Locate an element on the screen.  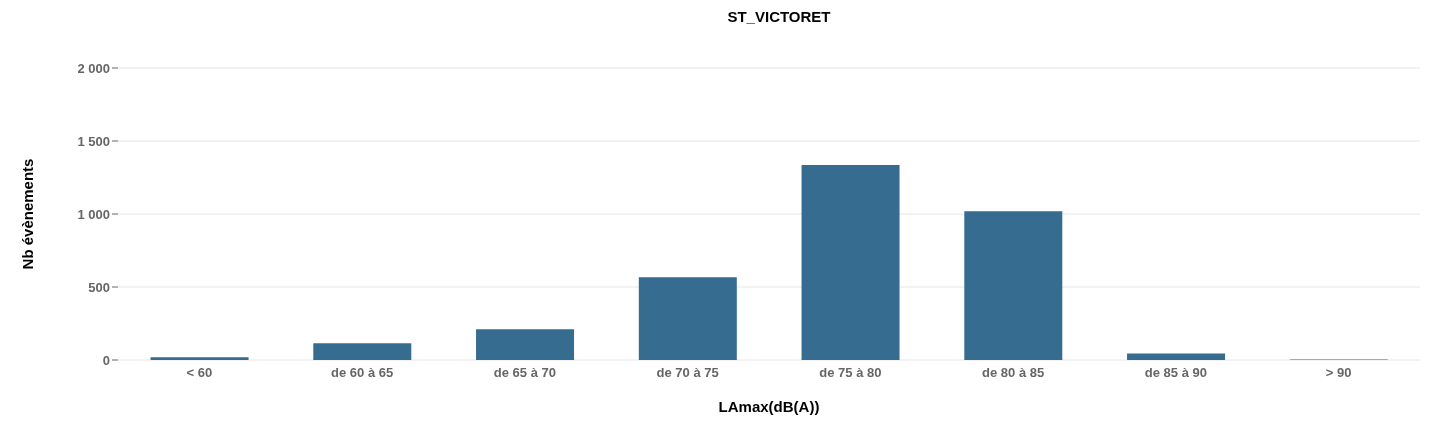
y-tick-label: 1 000 is located at coordinates (93, 214).